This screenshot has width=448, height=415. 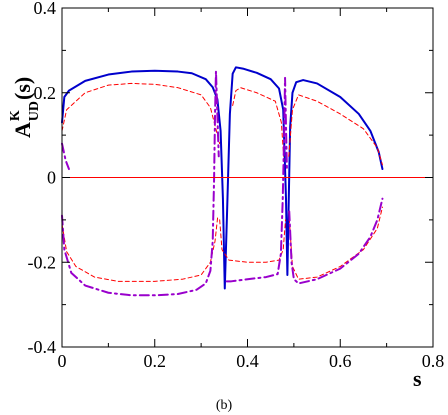 What do you see at coordinates (22, 130) in the screenshot?
I see `y-label-base: A` at bounding box center [22, 130].